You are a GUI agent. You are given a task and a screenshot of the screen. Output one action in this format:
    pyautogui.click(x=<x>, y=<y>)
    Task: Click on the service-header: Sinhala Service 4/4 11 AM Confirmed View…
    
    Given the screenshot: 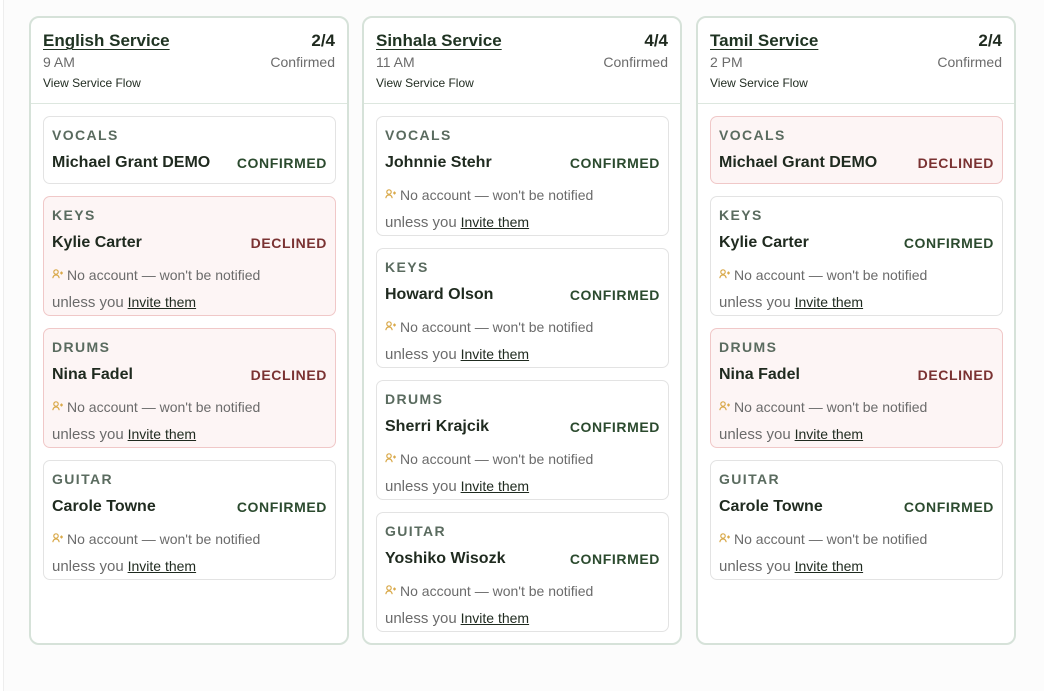 What is the action you would take?
    pyautogui.click(x=522, y=61)
    